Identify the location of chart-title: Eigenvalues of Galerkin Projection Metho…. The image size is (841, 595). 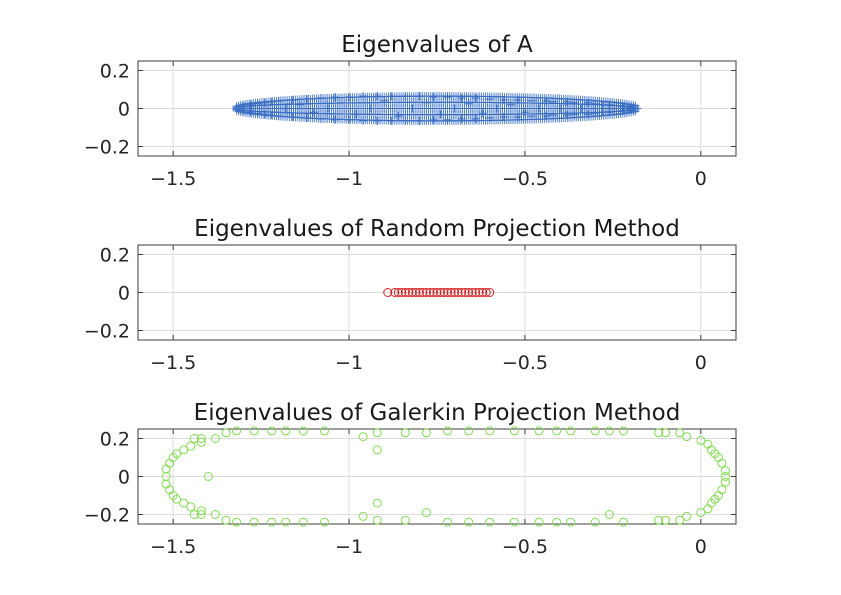
(437, 413).